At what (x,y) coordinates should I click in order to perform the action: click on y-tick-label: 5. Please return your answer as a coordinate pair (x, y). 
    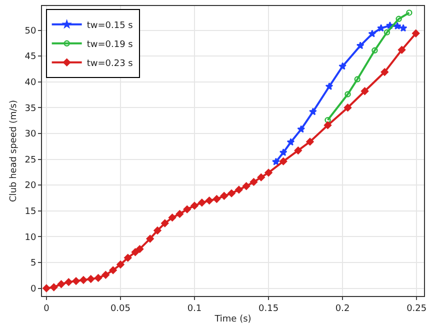
    Looking at the image, I should click on (33, 263).